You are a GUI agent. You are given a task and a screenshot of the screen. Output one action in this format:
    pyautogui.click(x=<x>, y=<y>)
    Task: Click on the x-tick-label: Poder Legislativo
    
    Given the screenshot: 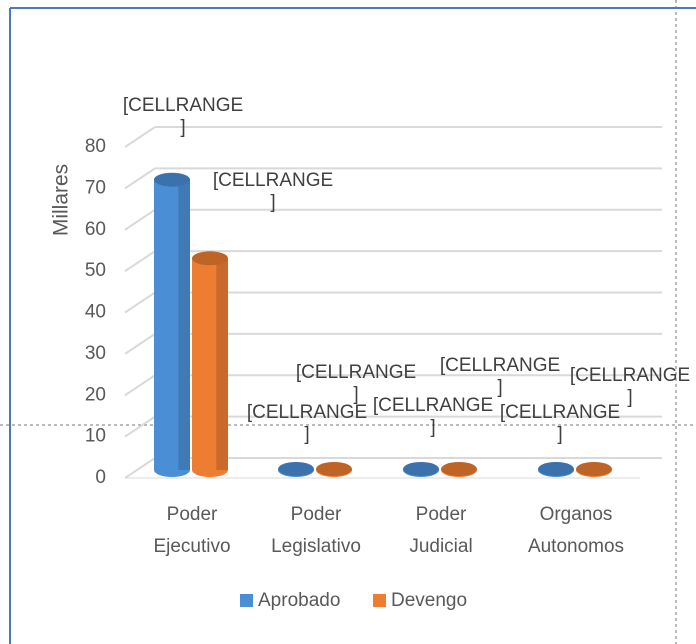 What is the action you would take?
    pyautogui.click(x=316, y=530)
    